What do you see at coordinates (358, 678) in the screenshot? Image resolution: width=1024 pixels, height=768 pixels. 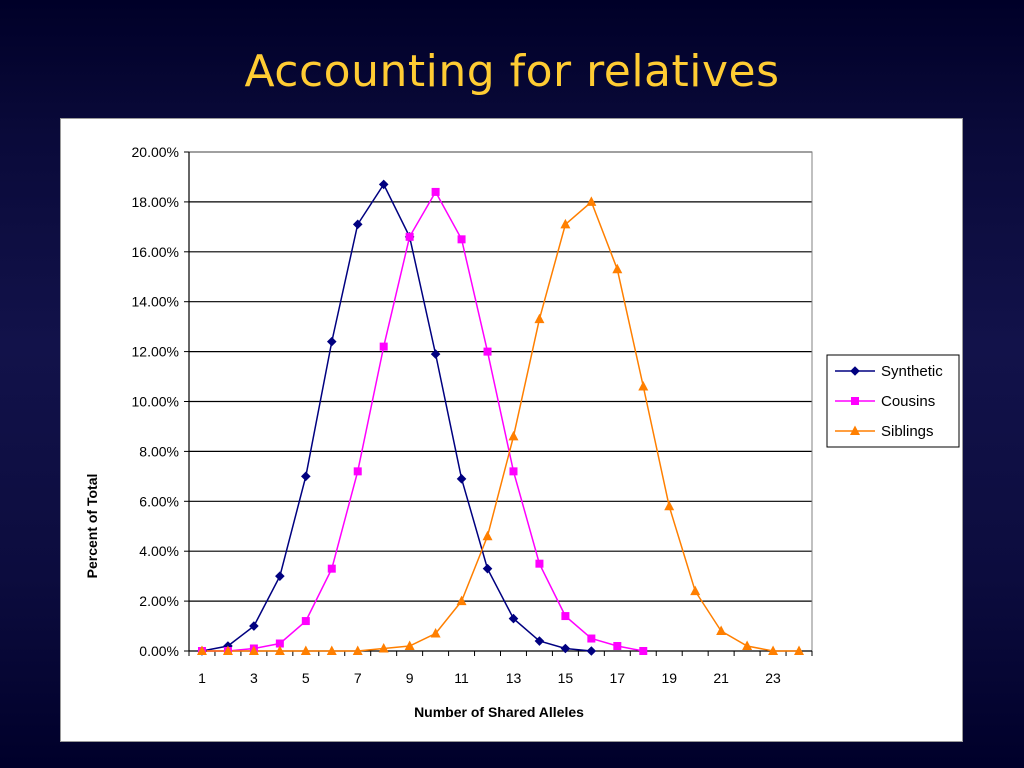 I see `x-tick-label: 7` at bounding box center [358, 678].